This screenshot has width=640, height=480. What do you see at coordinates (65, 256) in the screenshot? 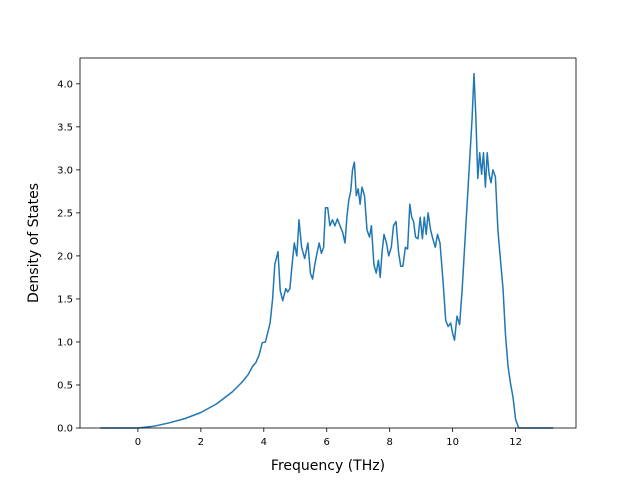
I see `y-tick-label: 2.0` at bounding box center [65, 256].